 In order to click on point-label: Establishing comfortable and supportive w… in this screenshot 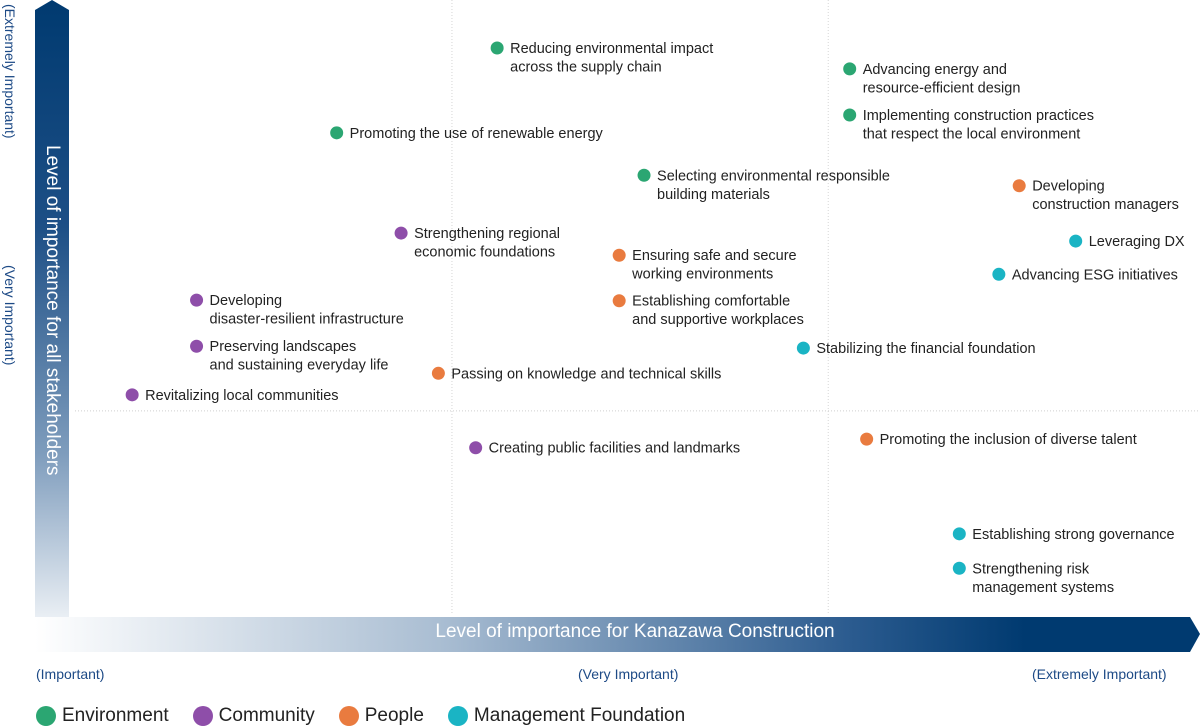, I will do `click(718, 311)`.